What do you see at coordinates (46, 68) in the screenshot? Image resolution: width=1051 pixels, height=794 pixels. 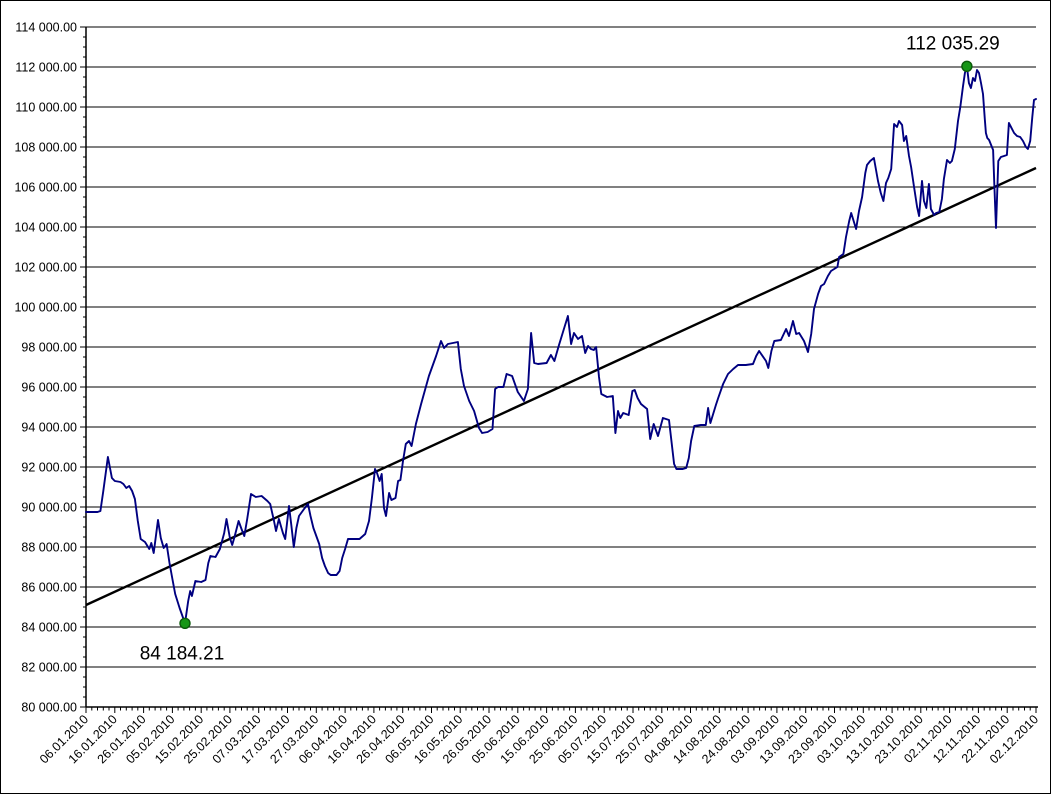 I see `y-axis-tick-label: 112 000.00` at bounding box center [46, 68].